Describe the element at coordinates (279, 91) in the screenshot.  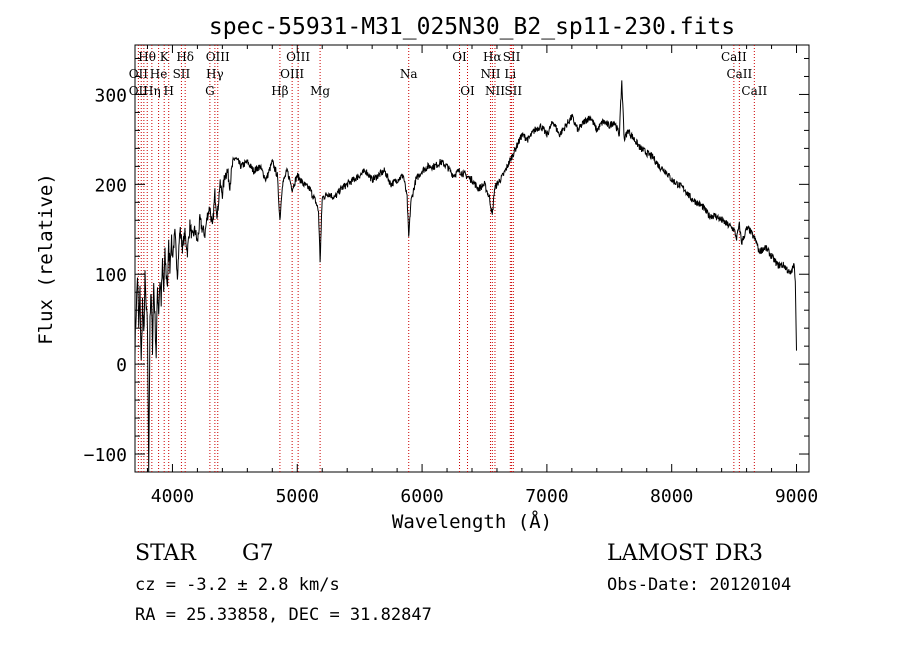
I see `line-label: Hβ` at that location.